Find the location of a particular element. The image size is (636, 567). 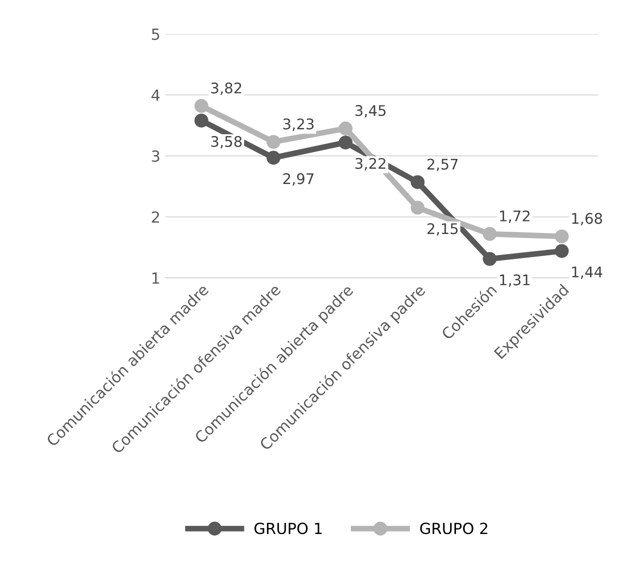

data-label: 1,68 is located at coordinates (587, 219).